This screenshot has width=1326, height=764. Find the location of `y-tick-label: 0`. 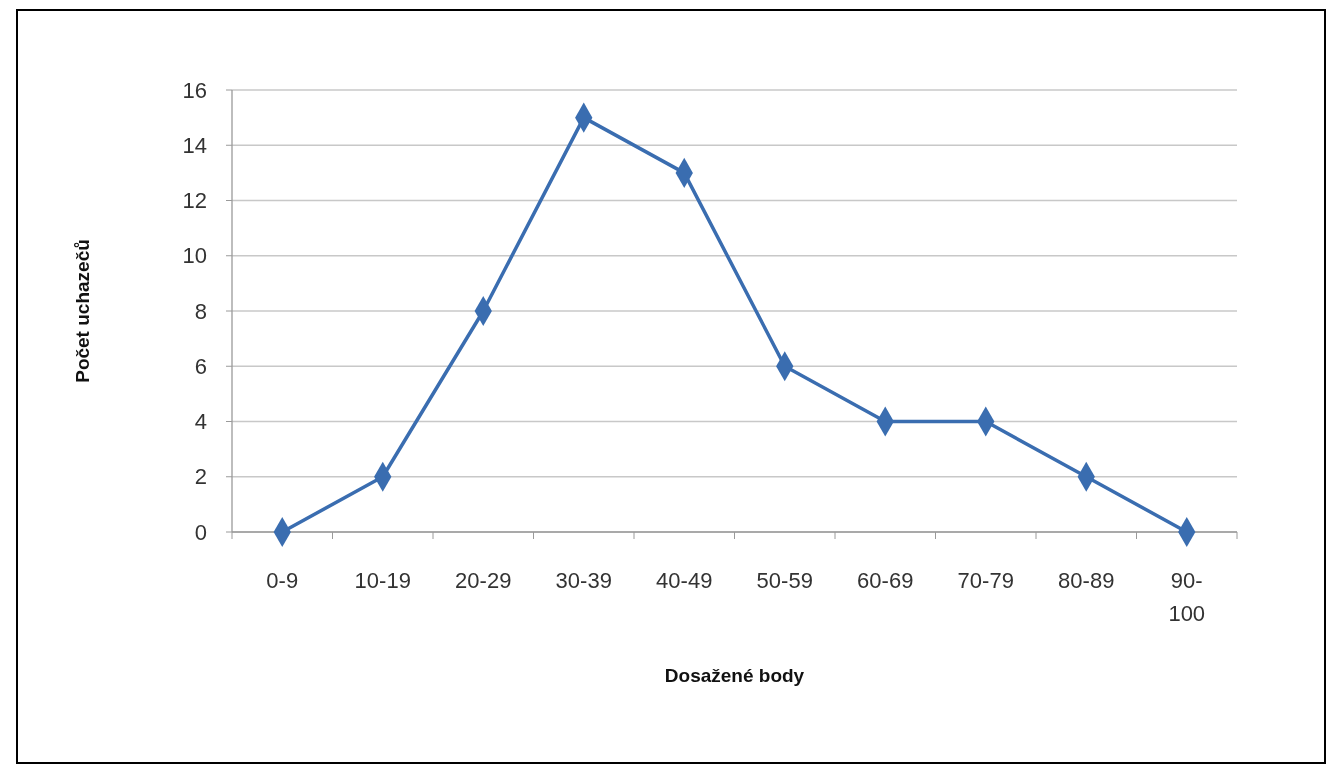

y-tick-label: 0 is located at coordinates (200, 532).